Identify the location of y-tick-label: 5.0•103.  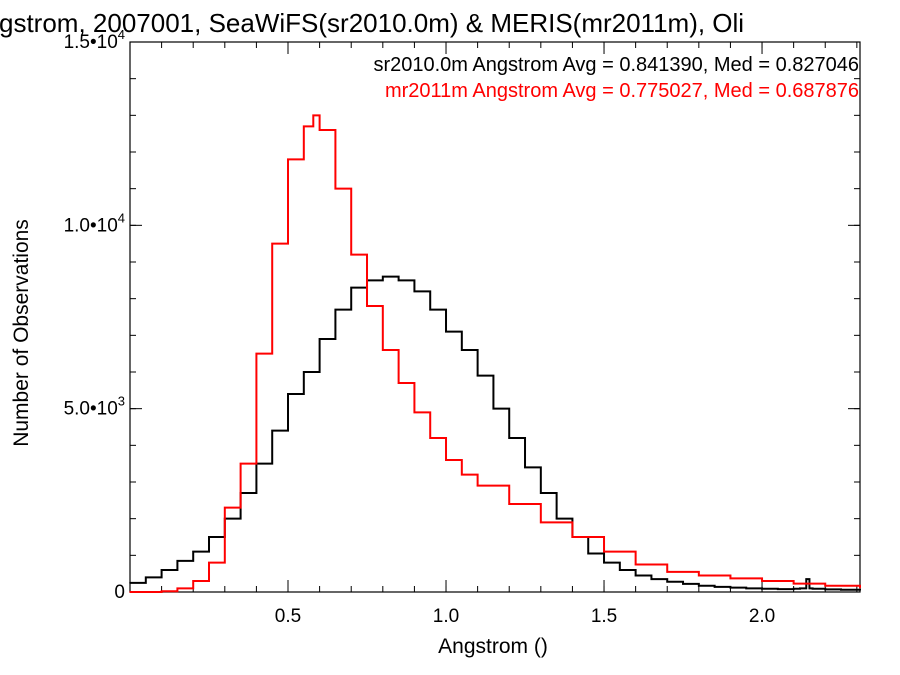
(94, 407).